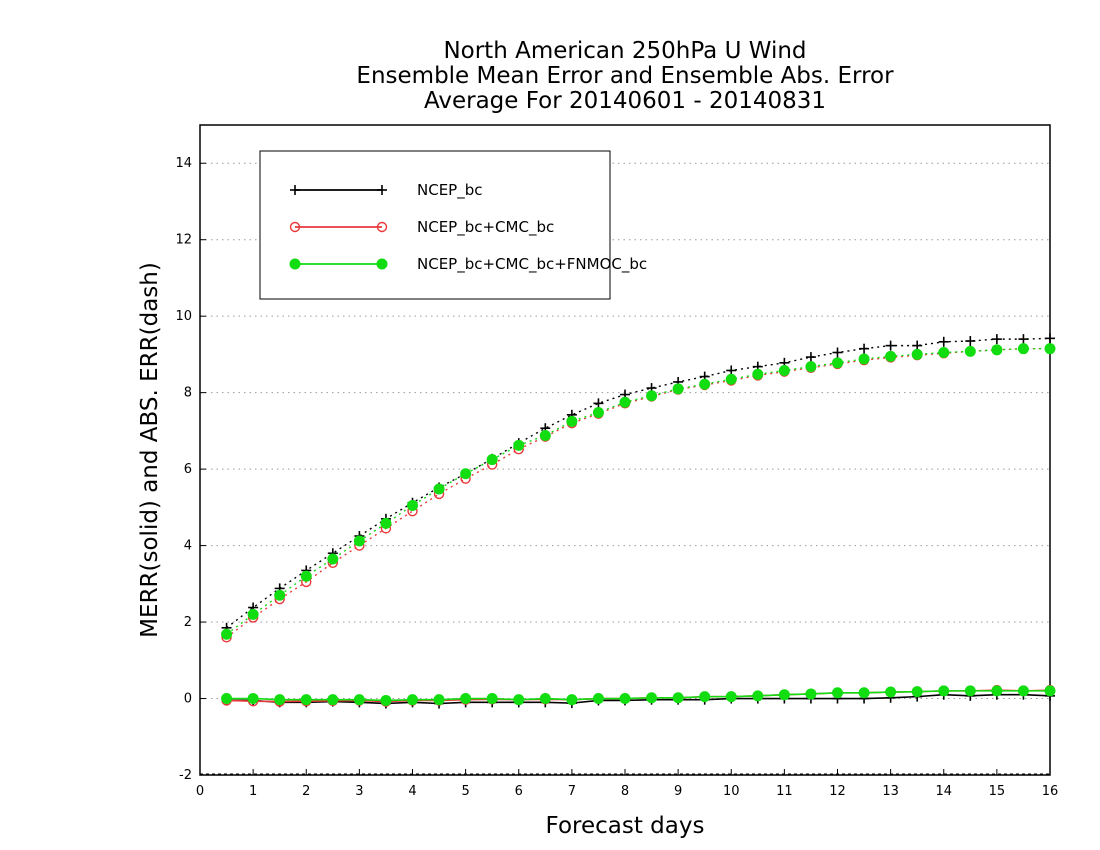 The image size is (1100, 850). What do you see at coordinates (625, 791) in the screenshot?
I see `x-tick-label: 8` at bounding box center [625, 791].